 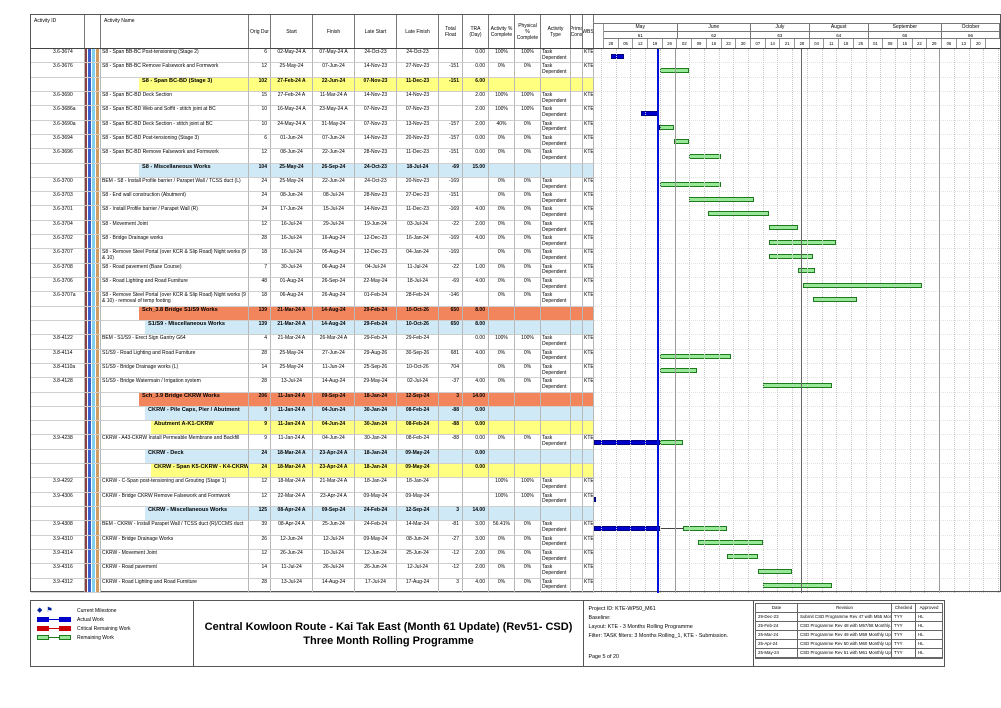 I want to click on revision-header-date: Date, so click(x=777, y=608).